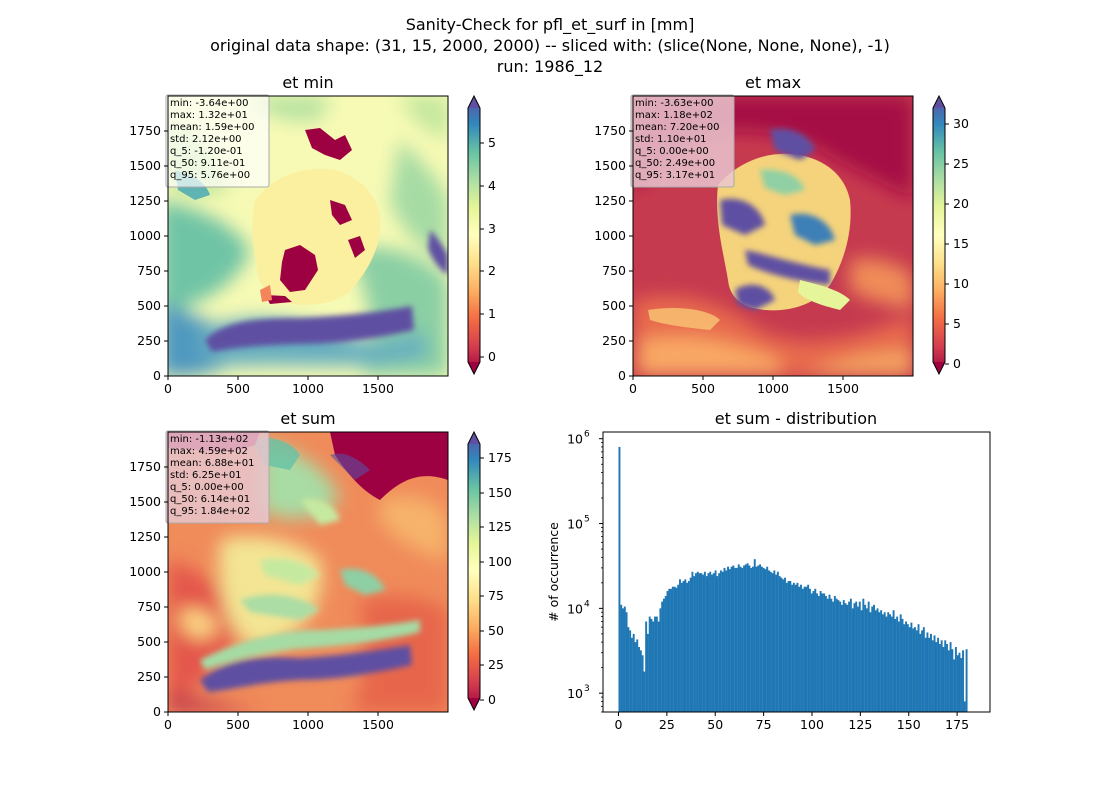 This screenshot has height=800, width=1100. I want to click on y-tick-label-base: 10, so click(575, 608).